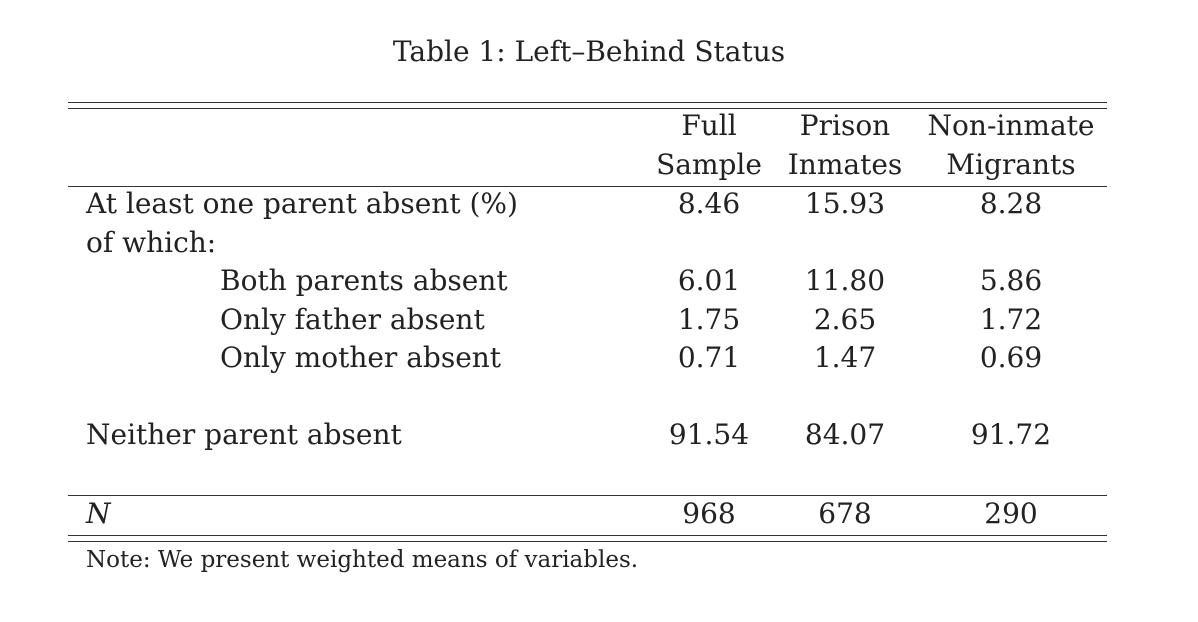  I want to click on row-label-neither-parent-absent: Neither parent absent, so click(244, 434).